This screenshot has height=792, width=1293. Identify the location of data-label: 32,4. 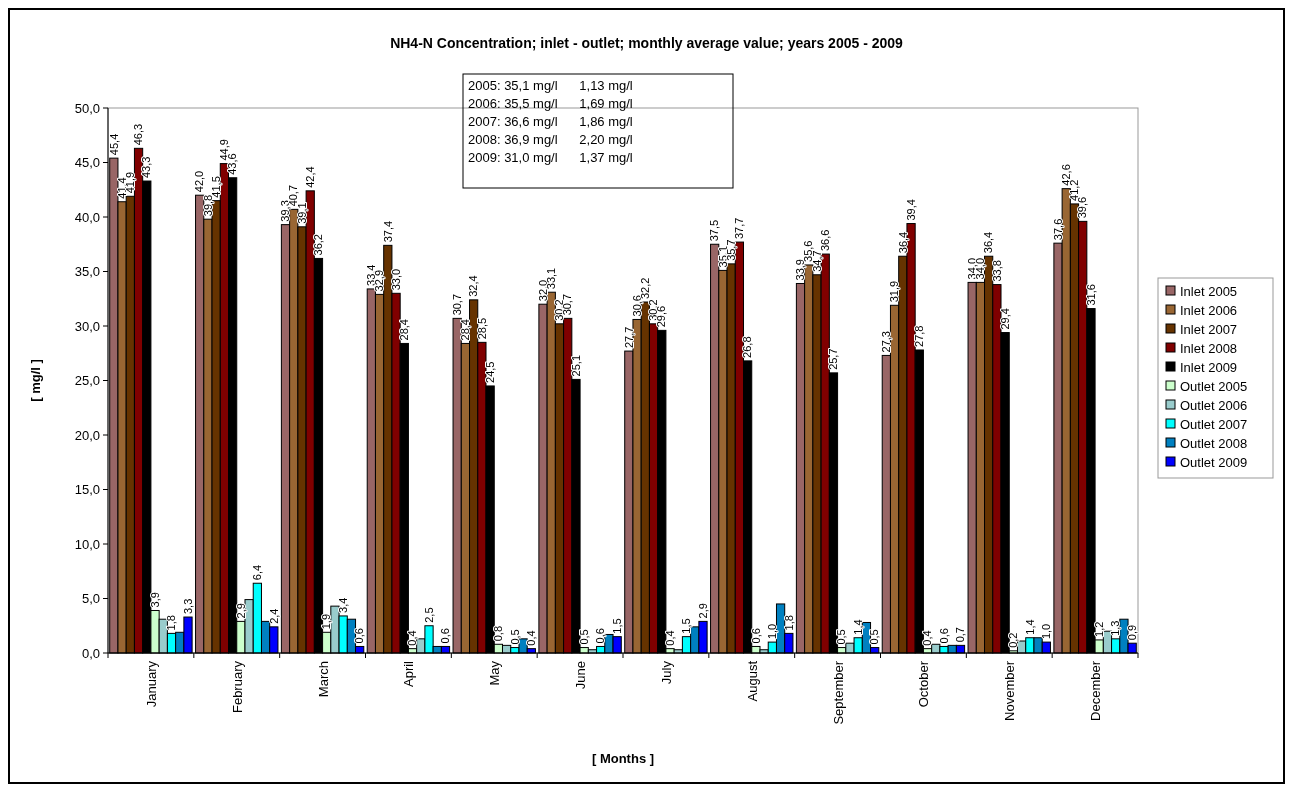
(473, 286).